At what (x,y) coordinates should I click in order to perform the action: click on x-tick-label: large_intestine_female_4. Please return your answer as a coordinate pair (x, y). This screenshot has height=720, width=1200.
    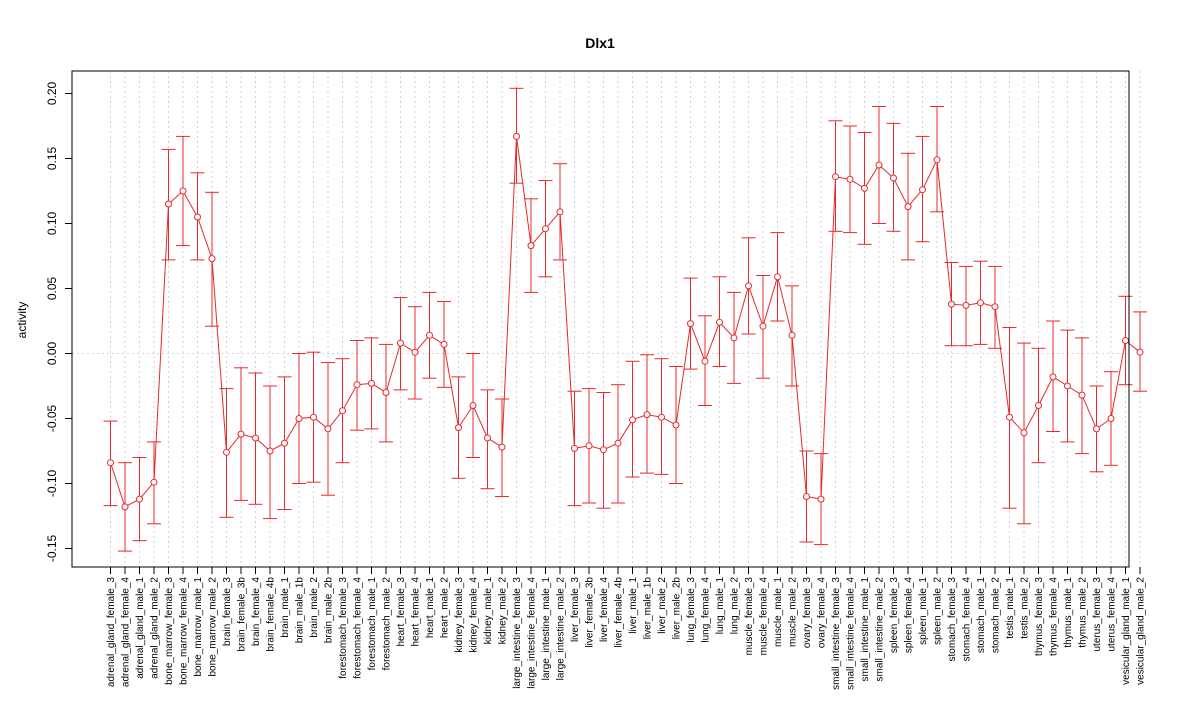
    Looking at the image, I should click on (532, 633).